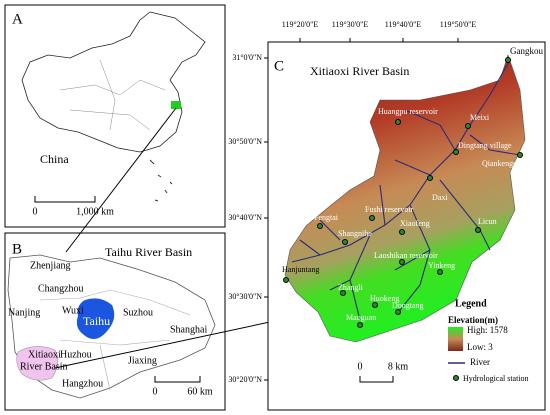 The image size is (550, 415). What do you see at coordinates (82, 383) in the screenshot?
I see `place-label: Hangzhou` at bounding box center [82, 383].